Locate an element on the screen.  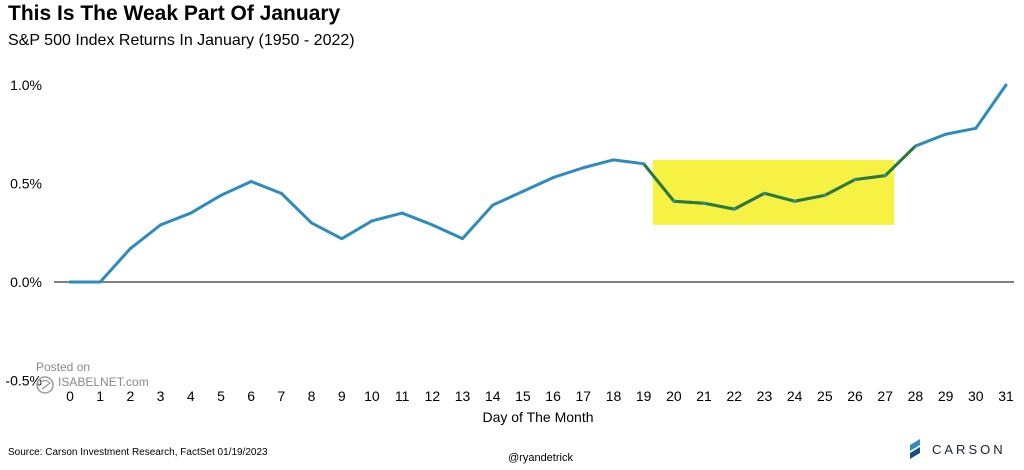
watermark: Posted on ISABELNET.com is located at coordinates (92, 377).